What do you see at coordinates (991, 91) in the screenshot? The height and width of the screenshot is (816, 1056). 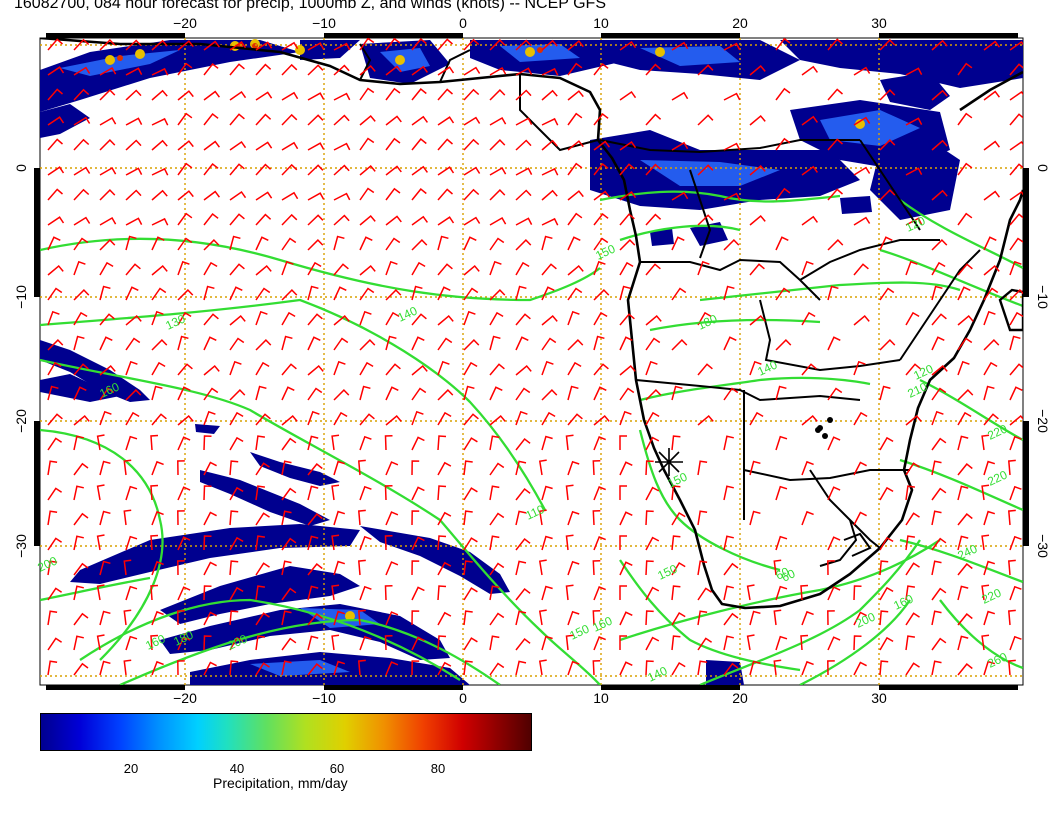 I see `east-coastline` at bounding box center [991, 91].